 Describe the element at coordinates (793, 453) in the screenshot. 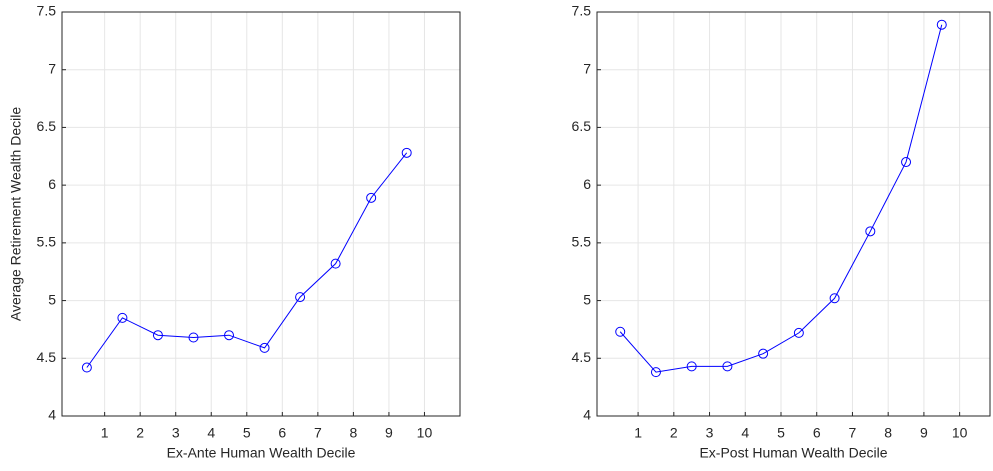

I see `x-axis-label: Ex-Post Human Wealth Decile` at that location.